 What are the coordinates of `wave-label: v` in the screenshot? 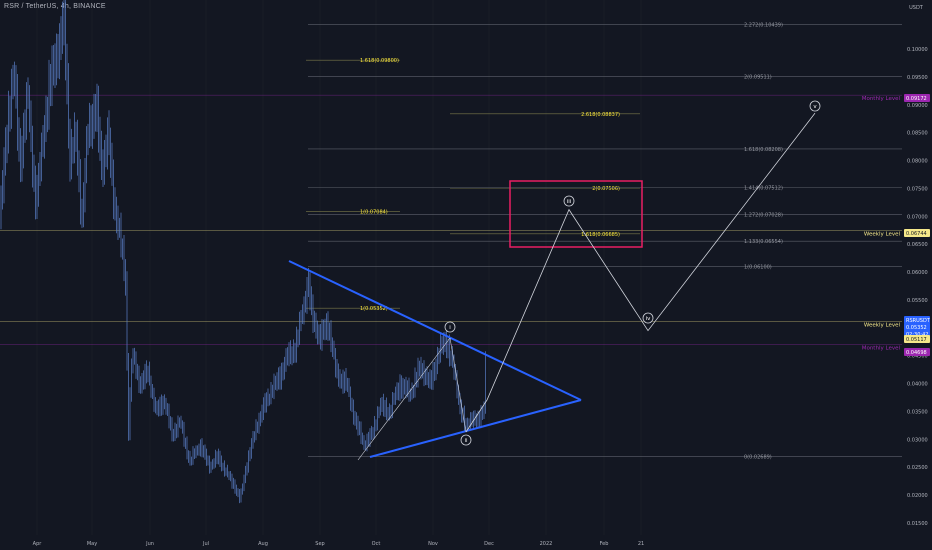 It's located at (815, 107).